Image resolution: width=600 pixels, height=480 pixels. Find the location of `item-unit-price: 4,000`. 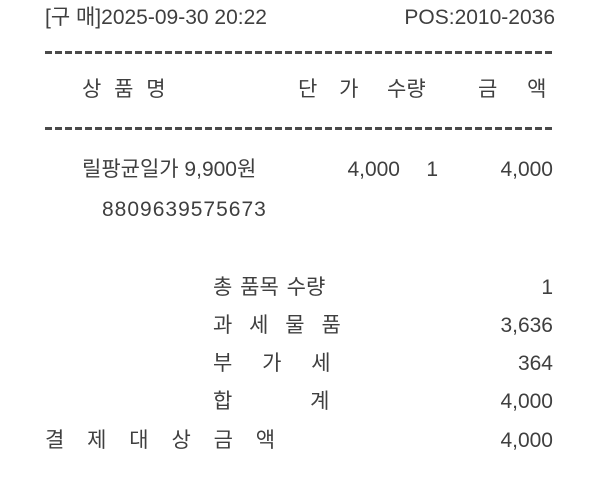

item-unit-price: 4,000 is located at coordinates (373, 169).